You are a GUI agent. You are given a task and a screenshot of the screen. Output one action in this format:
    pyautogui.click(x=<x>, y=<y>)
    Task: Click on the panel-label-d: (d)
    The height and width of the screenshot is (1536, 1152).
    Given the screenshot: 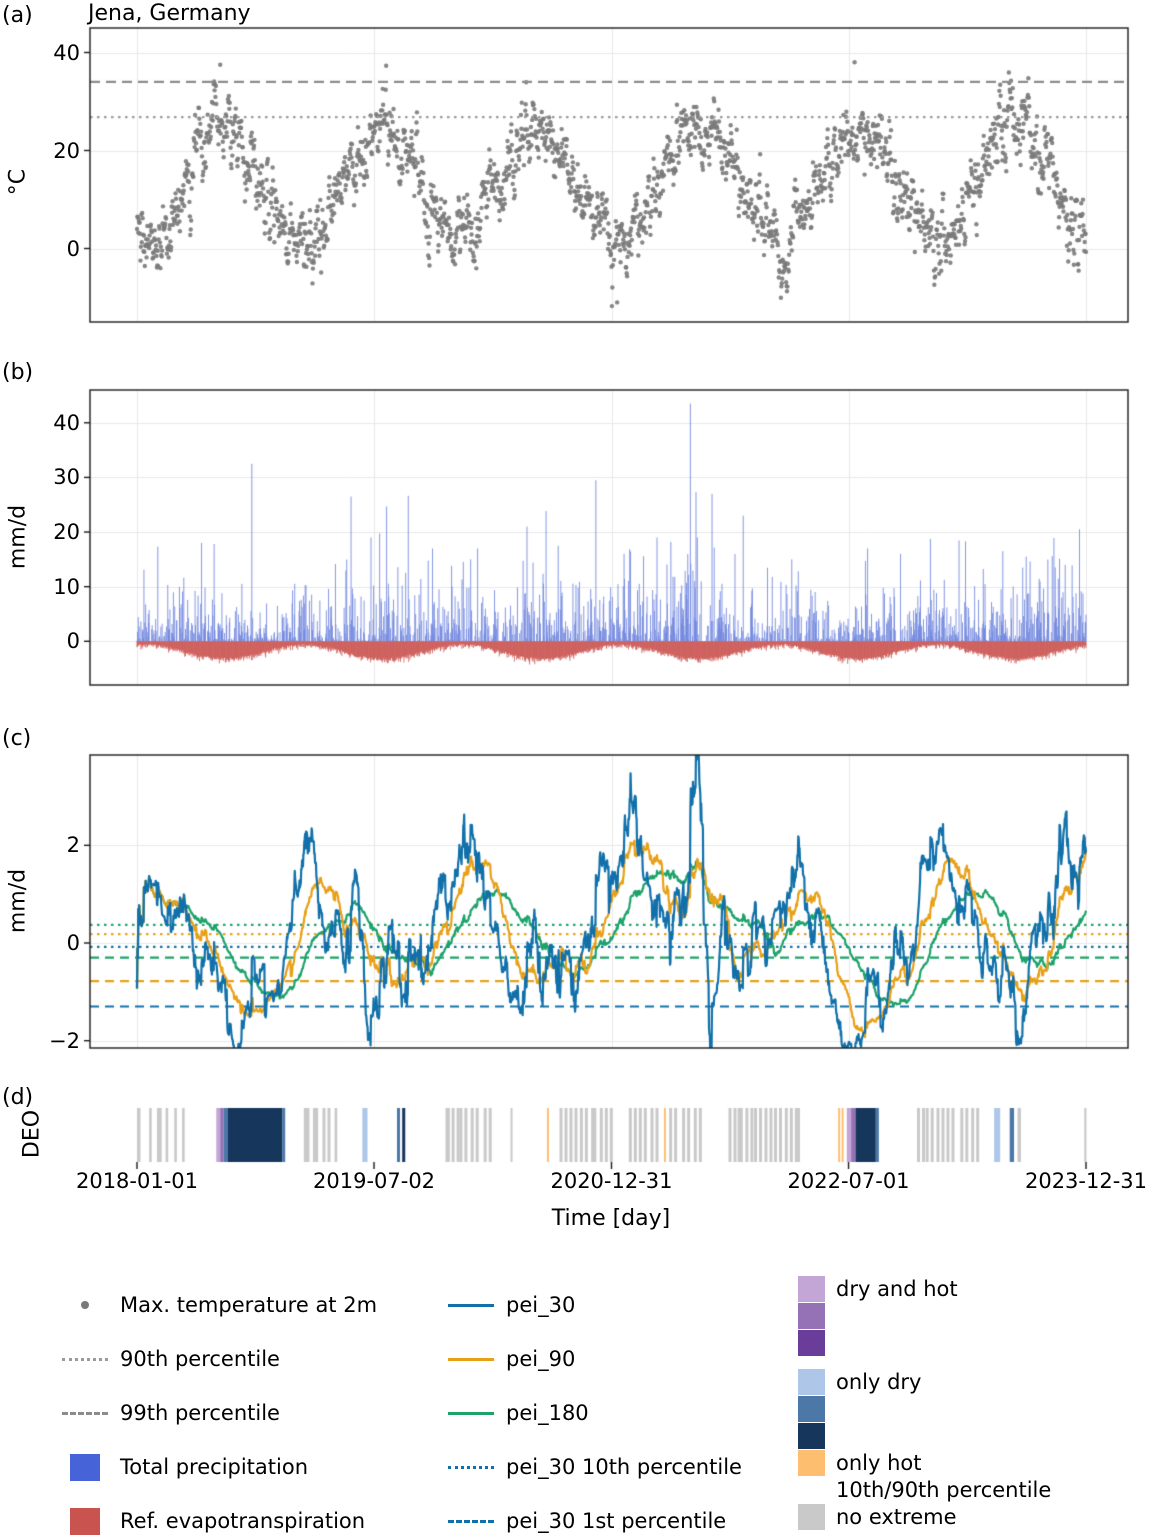 What is the action you would take?
    pyautogui.click(x=18, y=1097)
    